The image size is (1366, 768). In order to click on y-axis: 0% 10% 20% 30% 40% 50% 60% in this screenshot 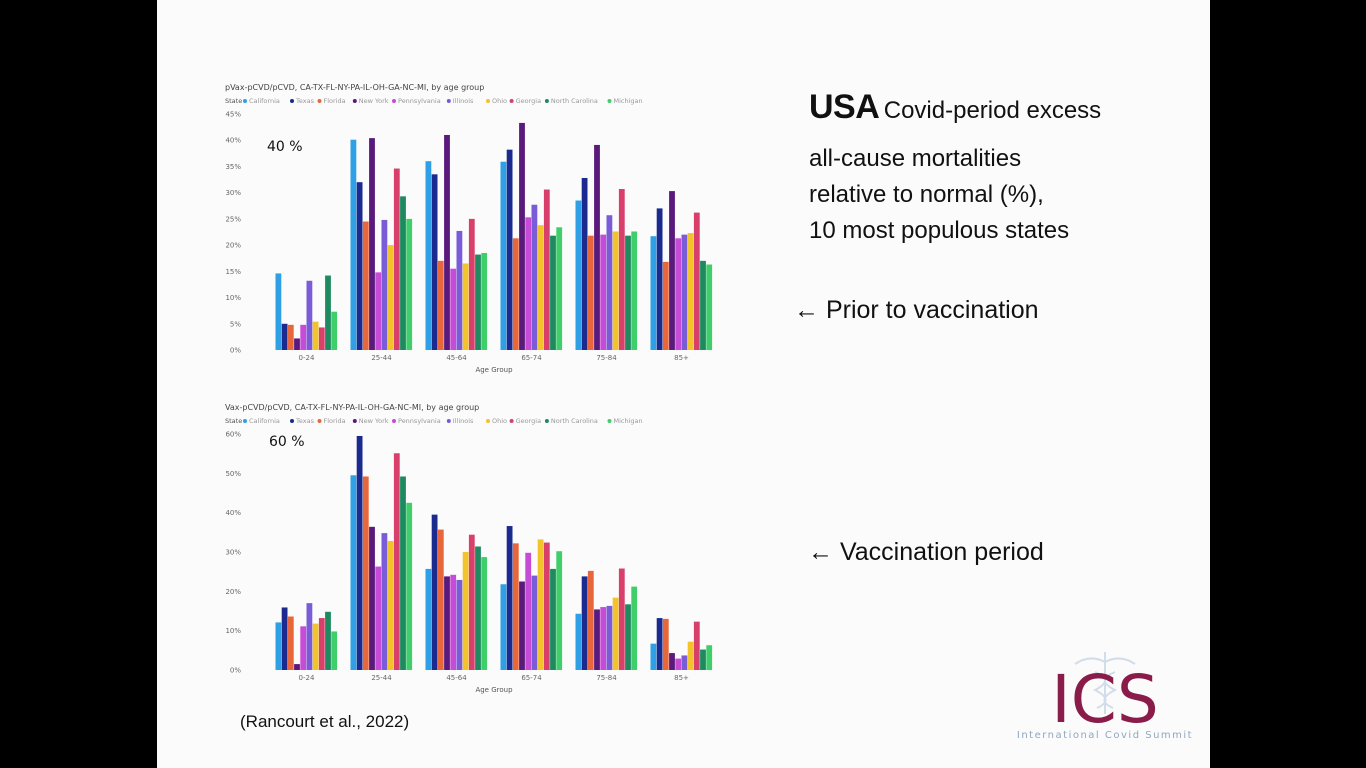, I will do `click(233, 553)`.